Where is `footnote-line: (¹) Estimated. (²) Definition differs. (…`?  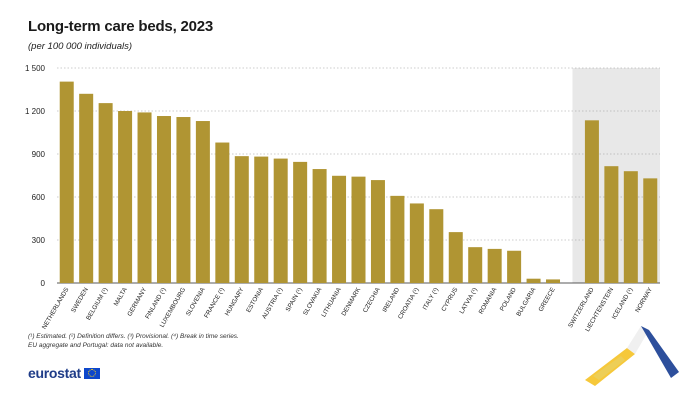 footnote-line: (¹) Estimated. (²) Definition differs. (… is located at coordinates (133, 336).